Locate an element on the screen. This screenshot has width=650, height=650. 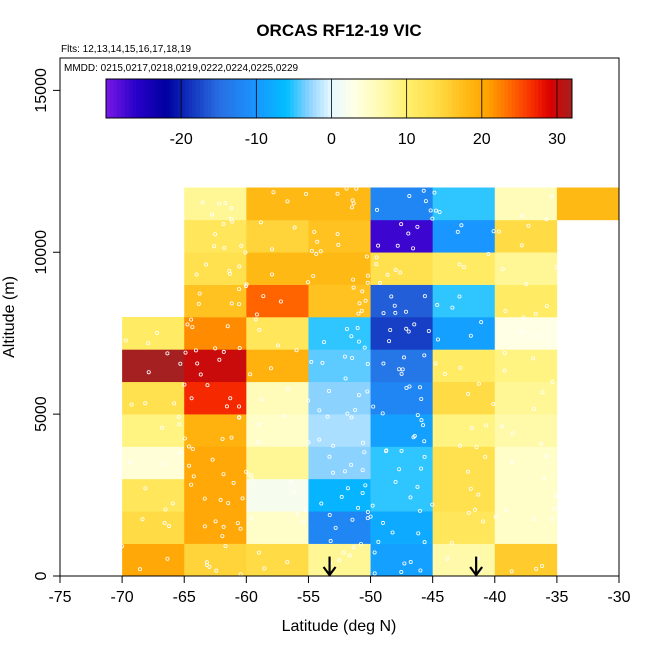
colorbar-tick-label: -10 is located at coordinates (256, 139).